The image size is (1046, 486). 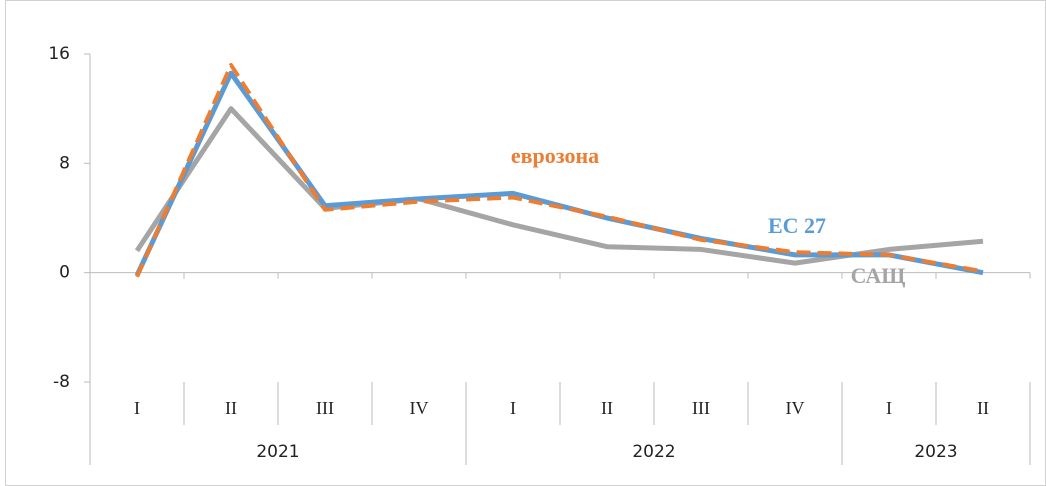 What do you see at coordinates (935, 452) in the screenshot?
I see `group-label: 2023` at bounding box center [935, 452].